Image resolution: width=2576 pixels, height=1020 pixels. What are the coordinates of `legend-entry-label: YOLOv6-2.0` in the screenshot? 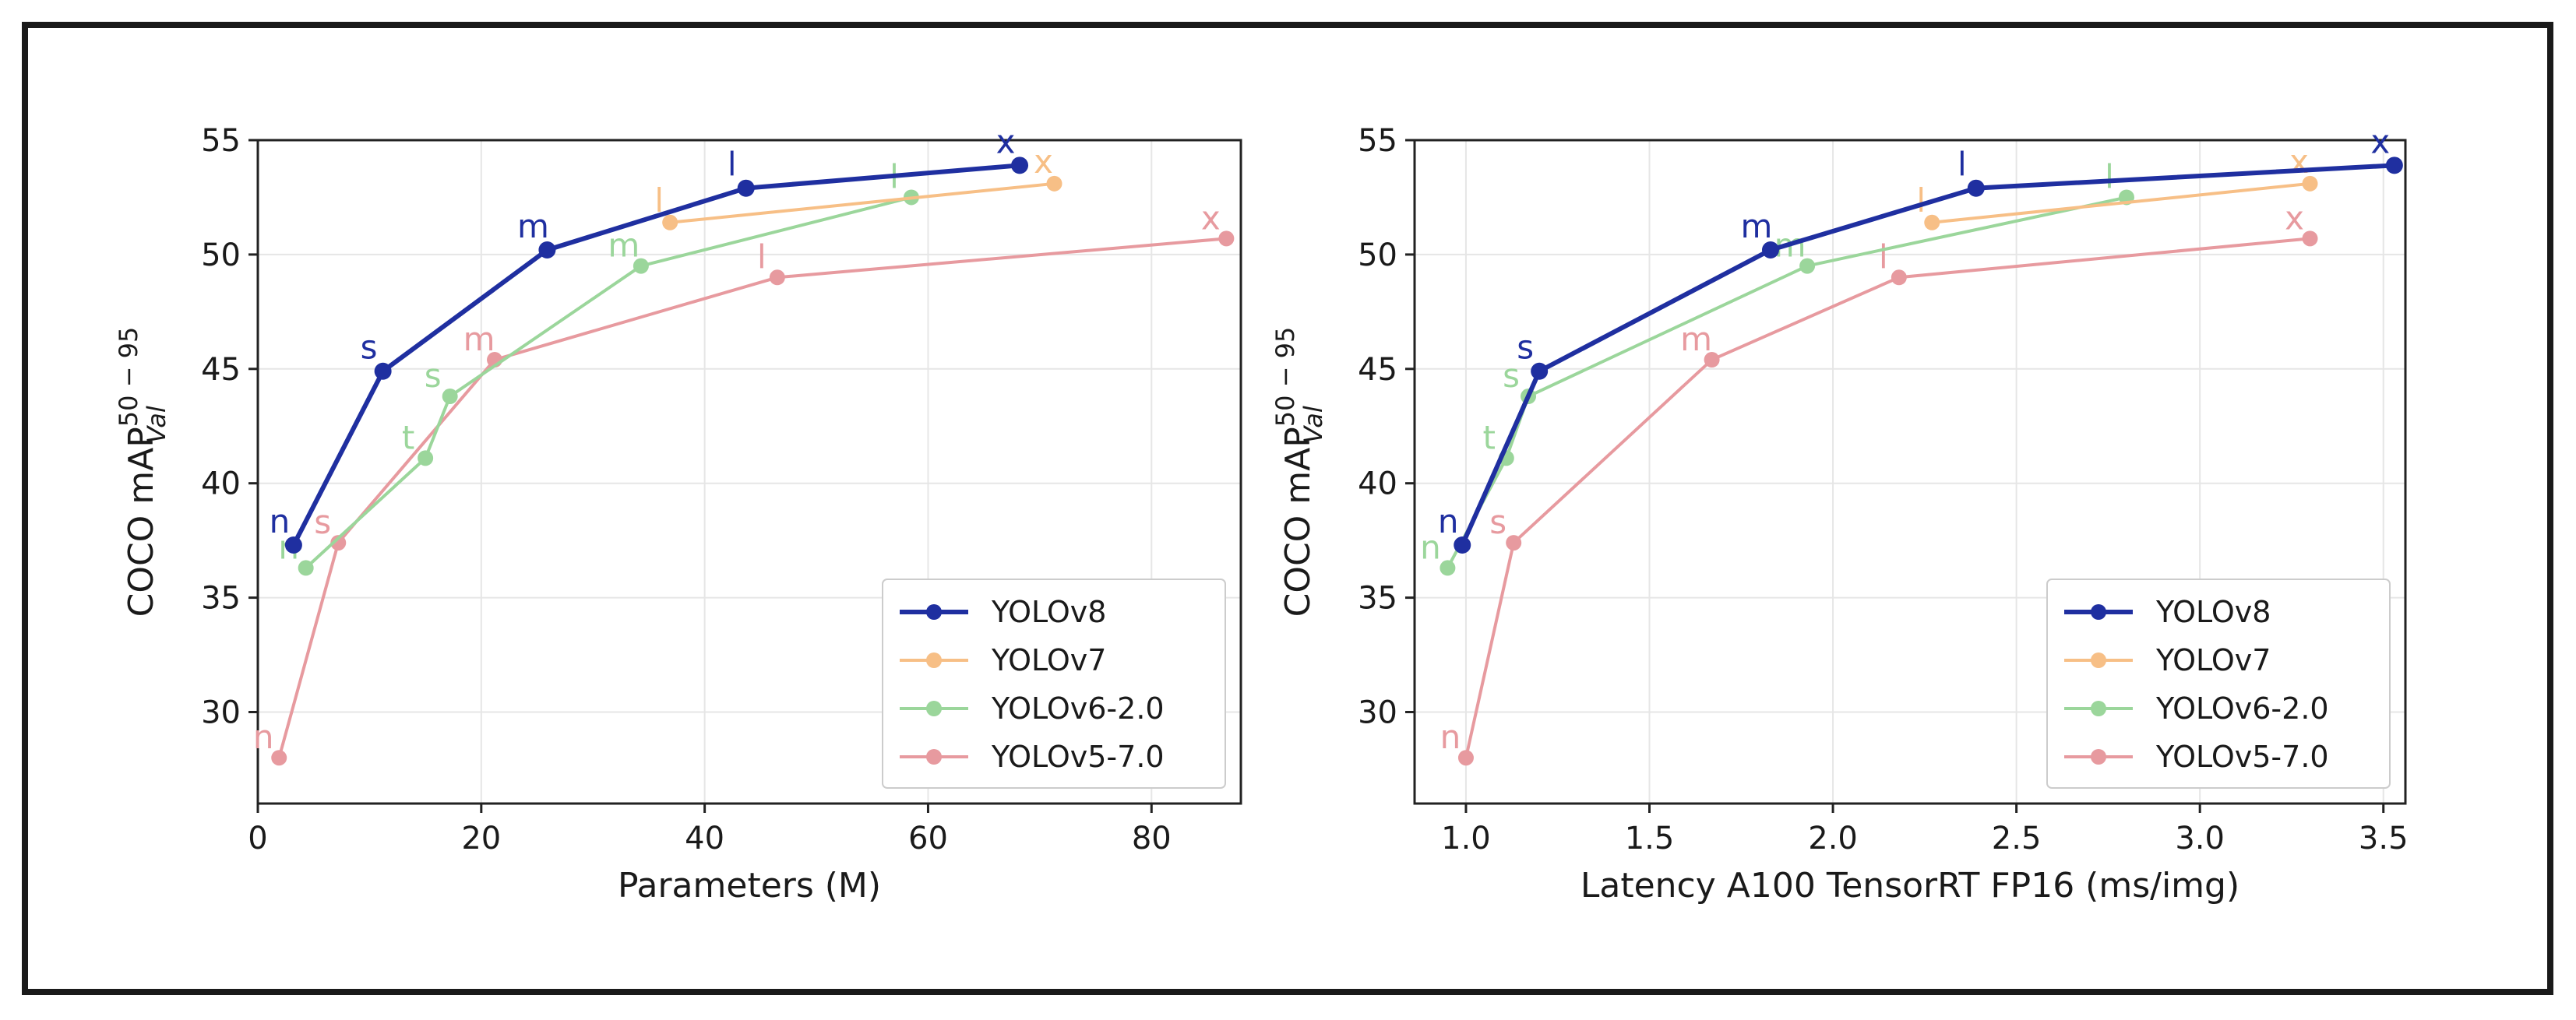 It's located at (1078, 708).